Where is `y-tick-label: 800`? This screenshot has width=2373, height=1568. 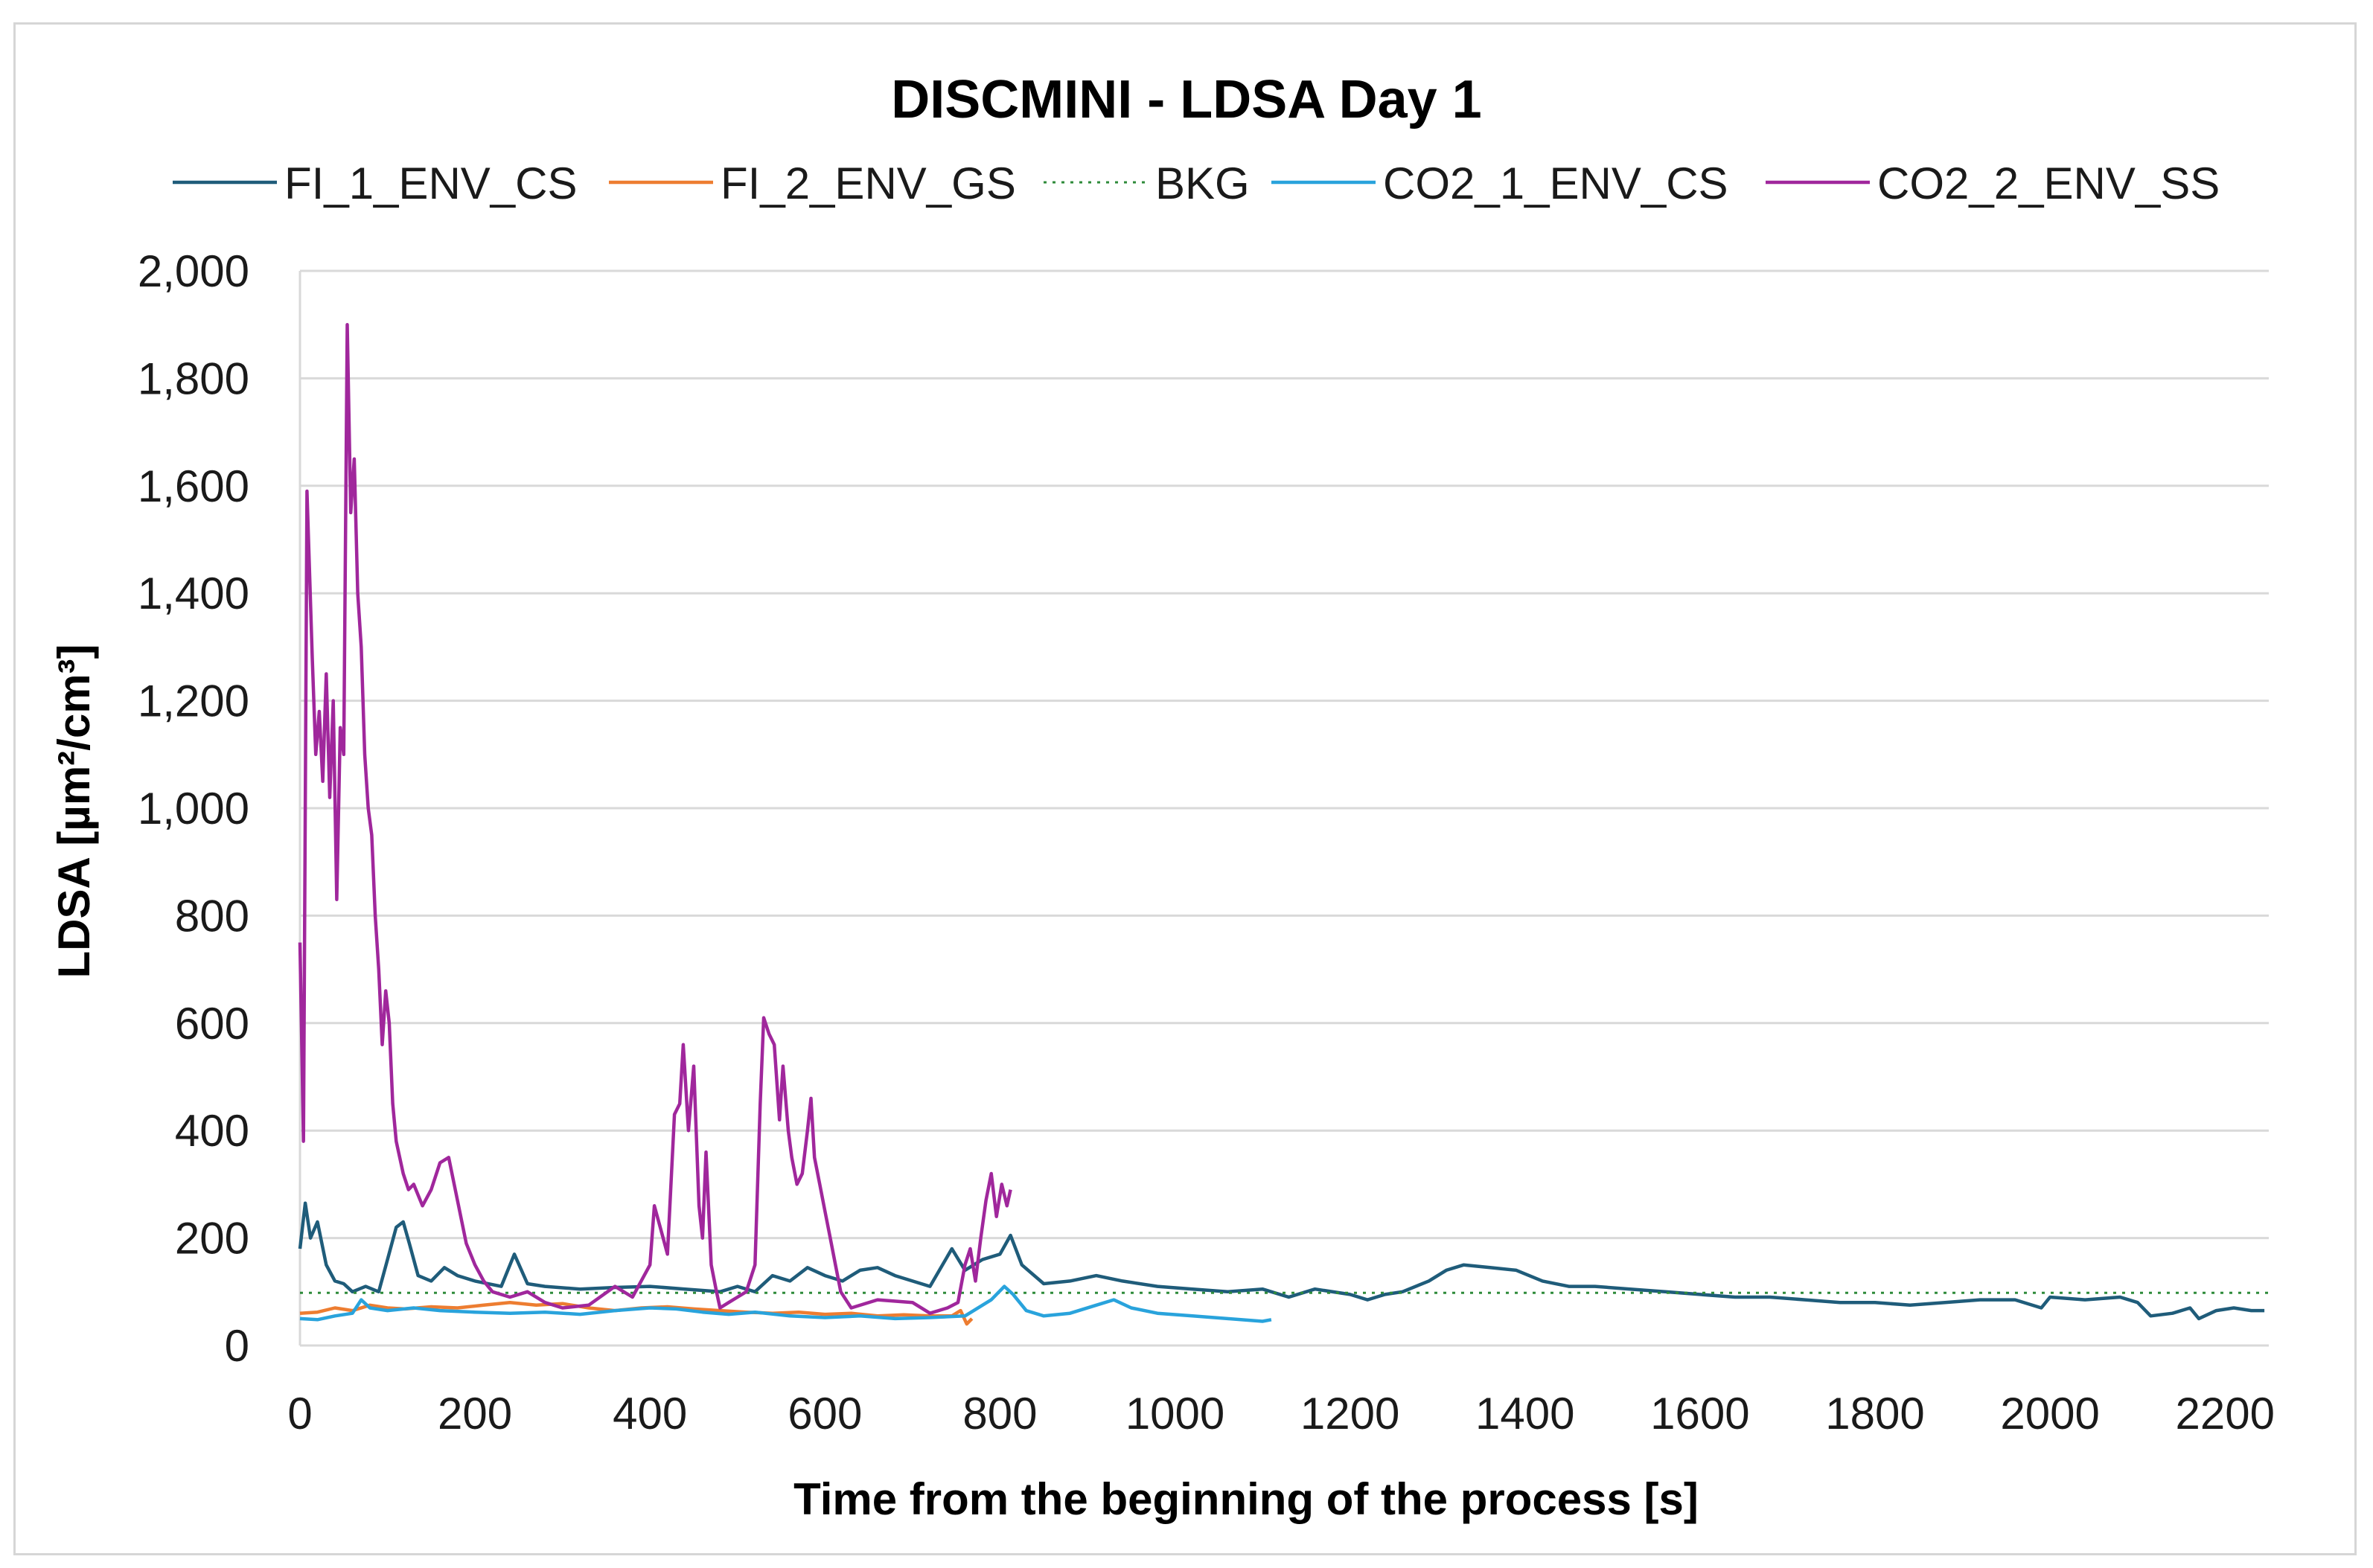
y-tick-label: 800 is located at coordinates (212, 916).